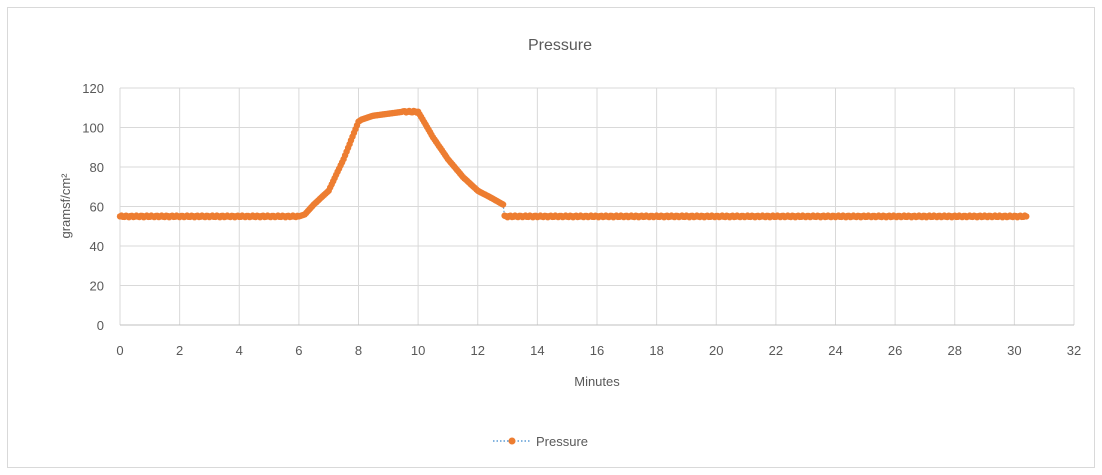 Image resolution: width=1102 pixels, height=475 pixels. What do you see at coordinates (93, 128) in the screenshot?
I see `y-tick-label: 100` at bounding box center [93, 128].